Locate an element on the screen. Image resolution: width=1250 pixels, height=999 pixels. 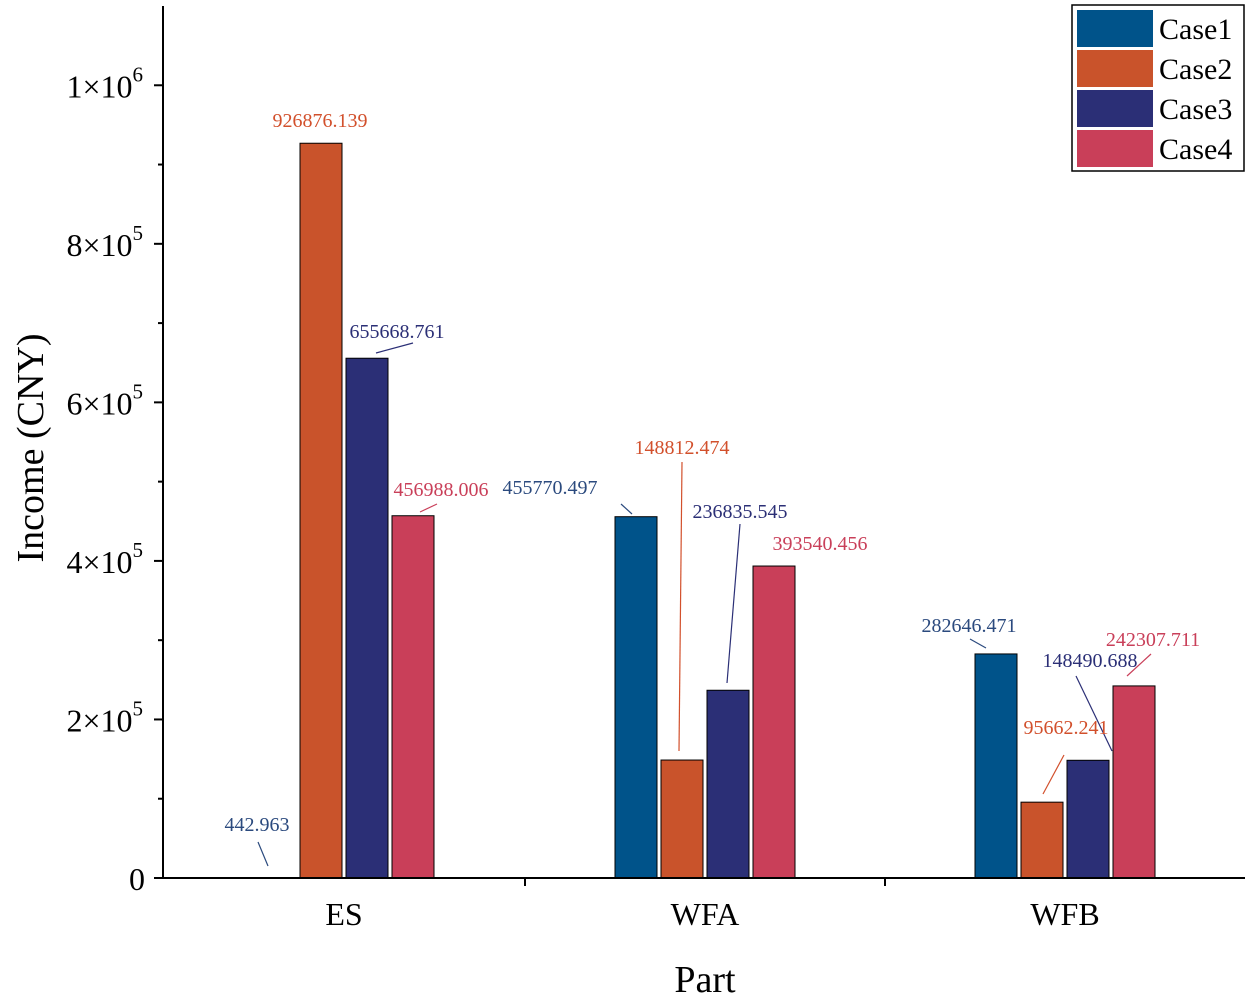
legend-swatch-case4 is located at coordinates (1115, 148).